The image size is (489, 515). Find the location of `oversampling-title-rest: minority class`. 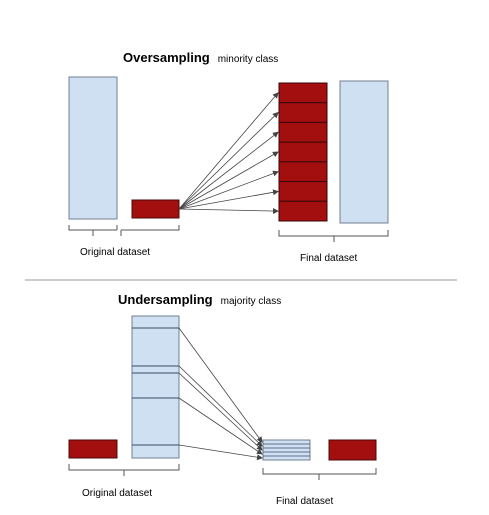

oversampling-title-rest: minority class is located at coordinates (248, 59).